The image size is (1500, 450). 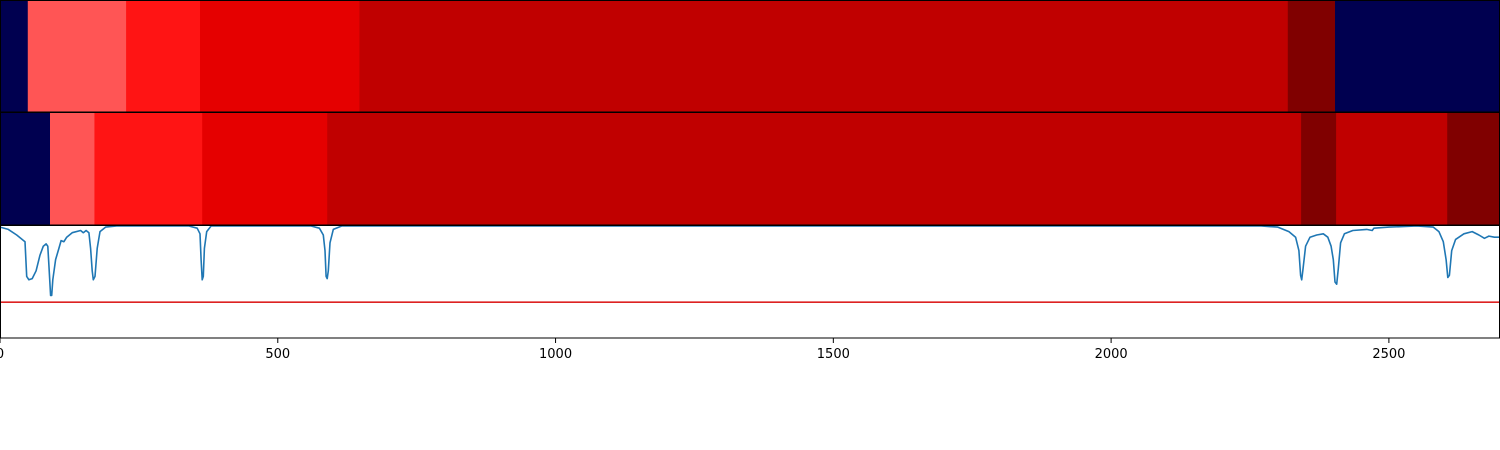 I want to click on x-tick-label: 2000, so click(x=1111, y=354).